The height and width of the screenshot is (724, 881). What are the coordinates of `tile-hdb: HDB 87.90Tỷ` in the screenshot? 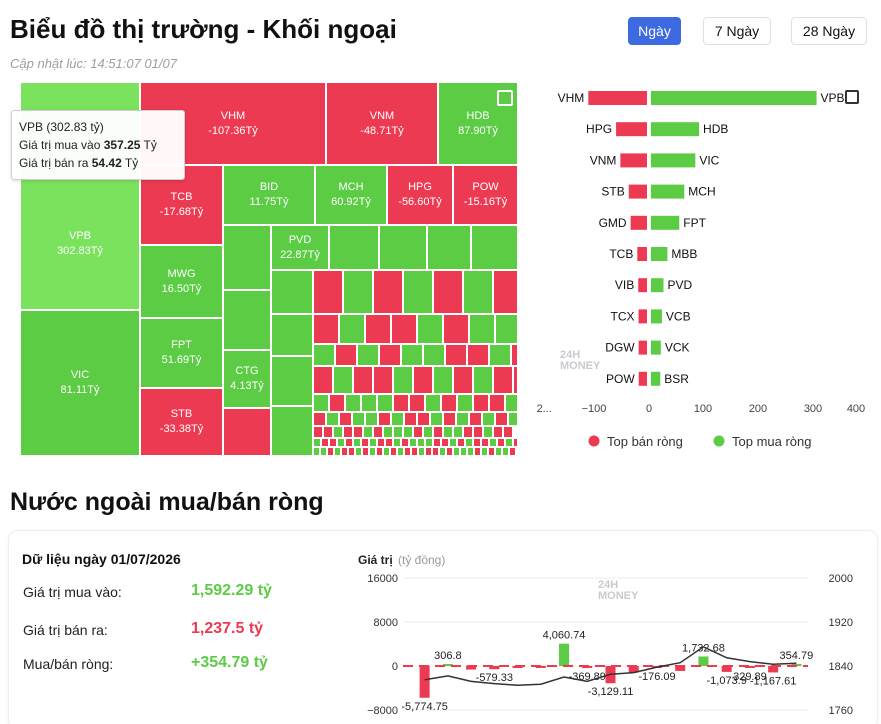 It's located at (478, 123).